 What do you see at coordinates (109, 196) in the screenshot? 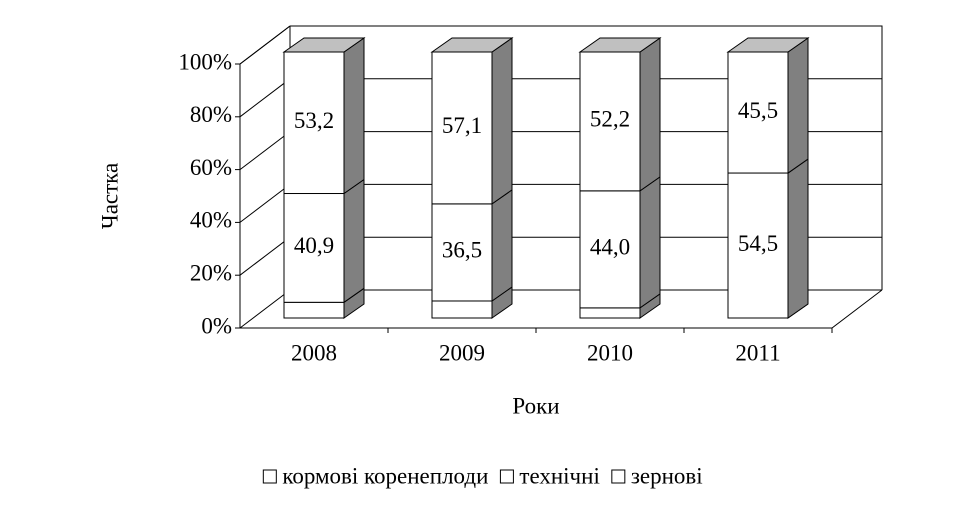
I see `y-axis-title: Частка` at bounding box center [109, 196].